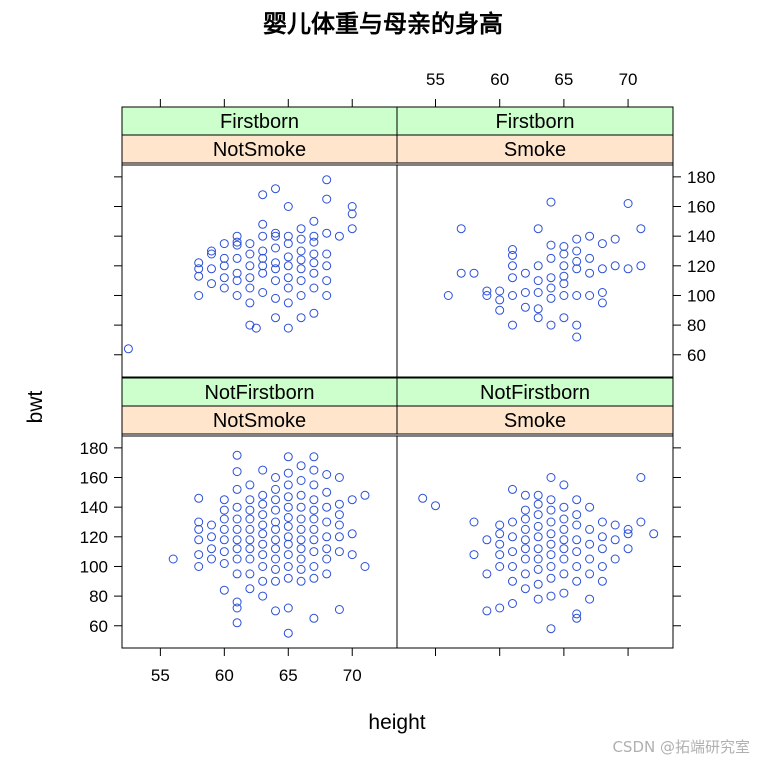 The height and width of the screenshot is (765, 765). Describe the element at coordinates (352, 675) in the screenshot. I see `x-tick-label: 70` at that location.